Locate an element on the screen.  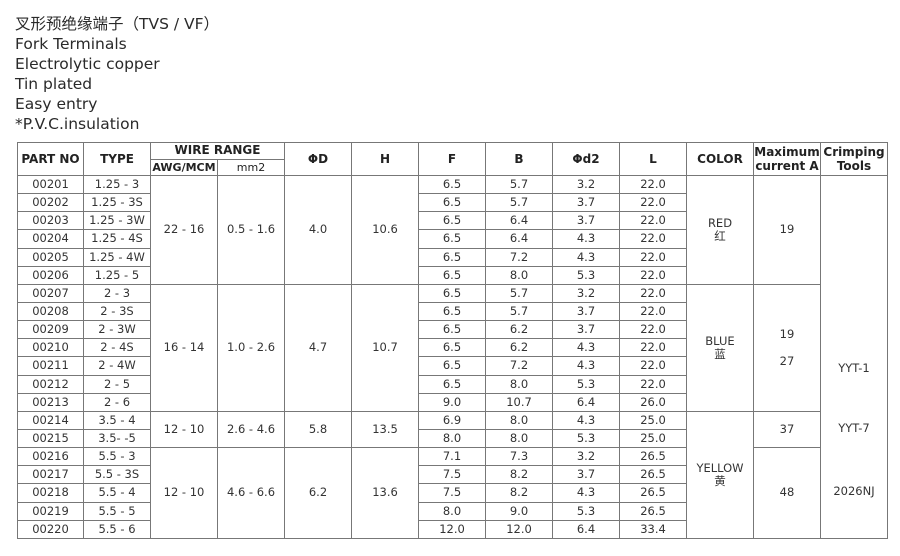
header-d2: Φd2 is located at coordinates (586, 159).